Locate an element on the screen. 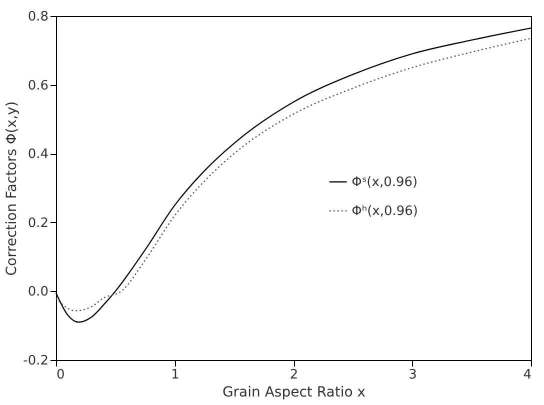  y-tick-label: 0.6 is located at coordinates (38, 86).